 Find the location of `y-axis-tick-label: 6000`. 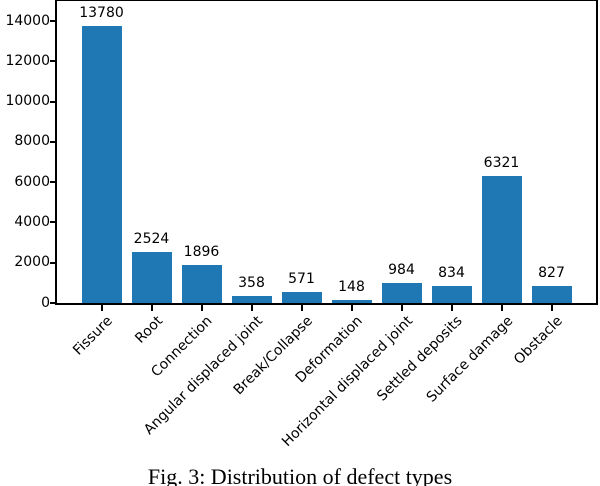

y-axis-tick-label: 6000 is located at coordinates (32, 181).